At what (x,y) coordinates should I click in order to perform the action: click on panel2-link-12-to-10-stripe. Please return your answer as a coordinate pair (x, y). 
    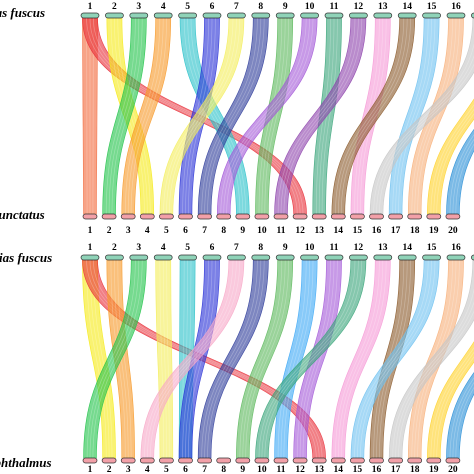
    Looking at the image, I should click on (313, 359).